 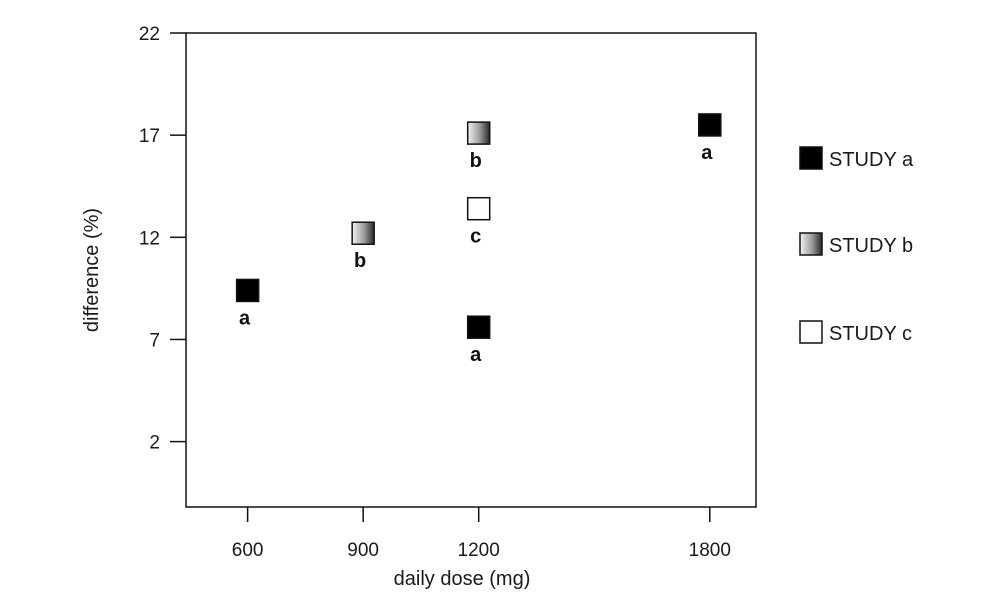 I want to click on y-tick-label: 12, so click(x=149, y=238).